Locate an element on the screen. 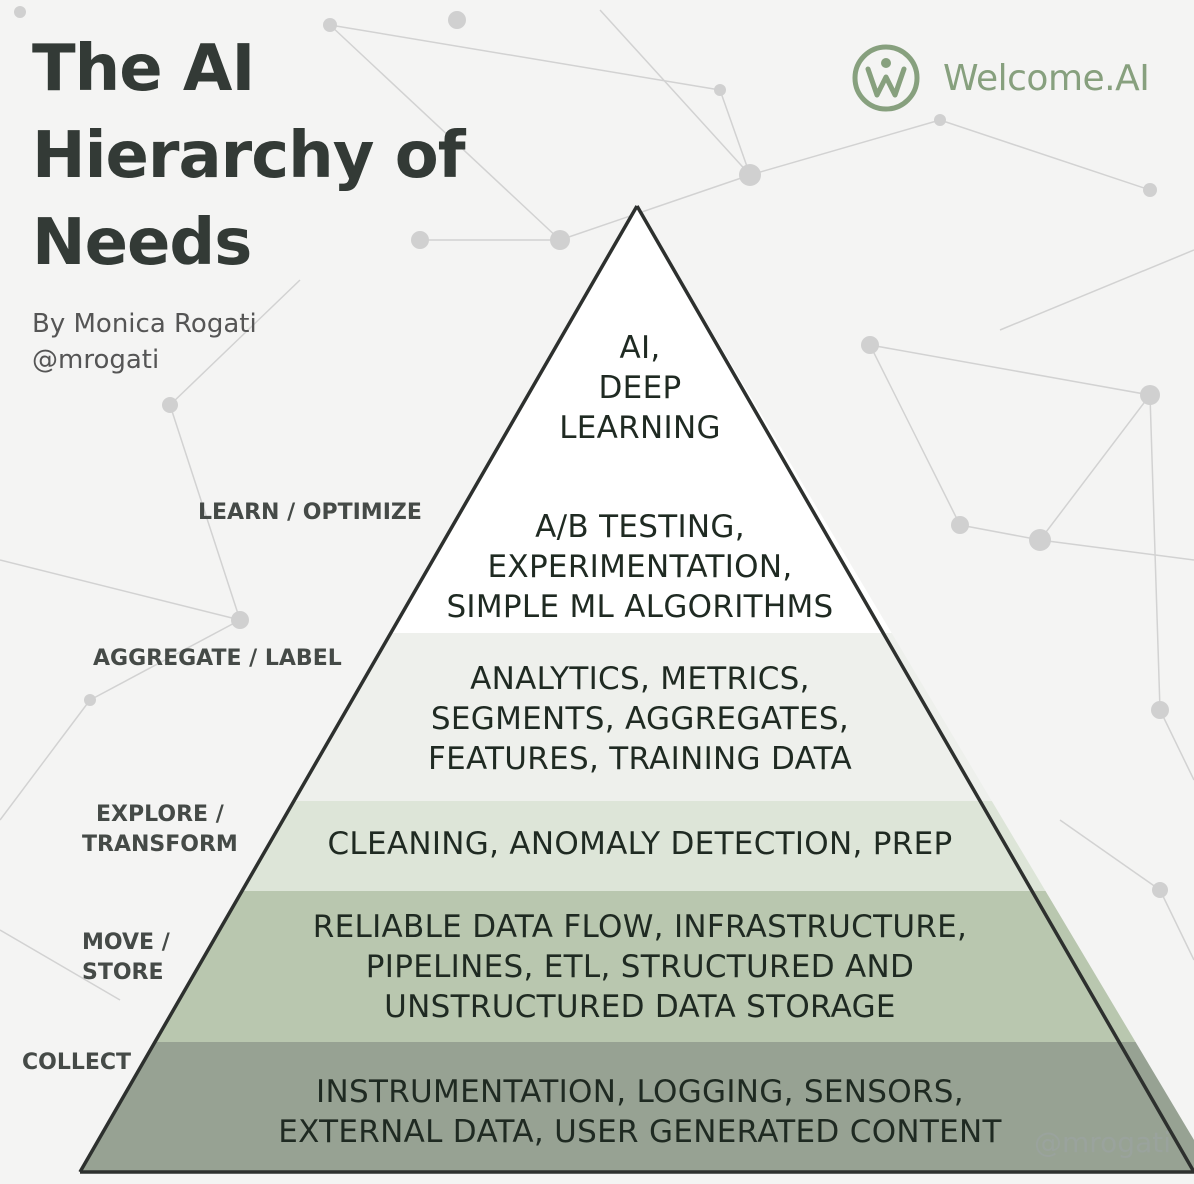 The width and height of the screenshot is (1194, 1184). pyramid-tier-collect is located at coordinates (637, 1107).